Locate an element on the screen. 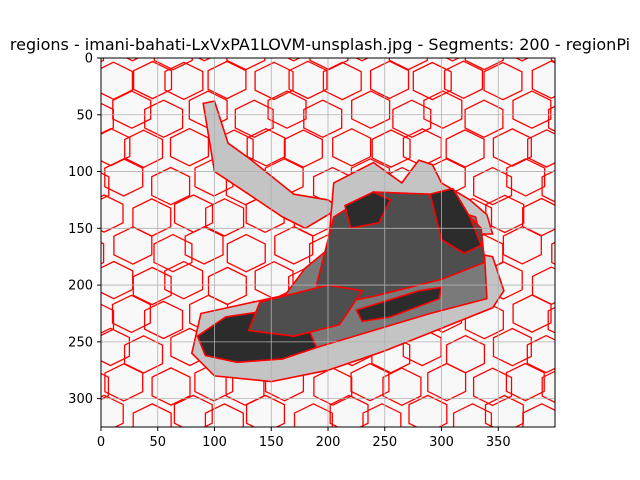  x-tick-label: 350 is located at coordinates (498, 442).